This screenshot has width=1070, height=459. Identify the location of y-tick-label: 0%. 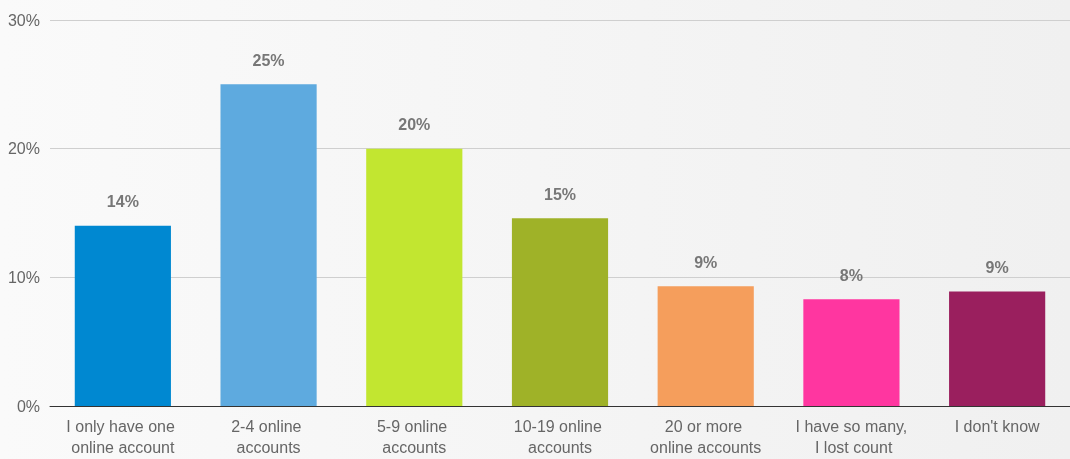
(28, 406).